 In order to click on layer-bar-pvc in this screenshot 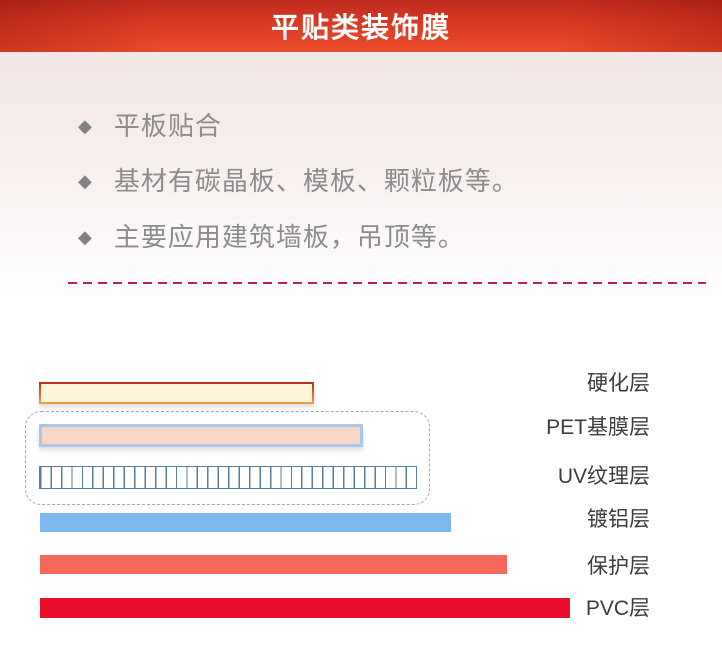, I will do `click(305, 608)`.